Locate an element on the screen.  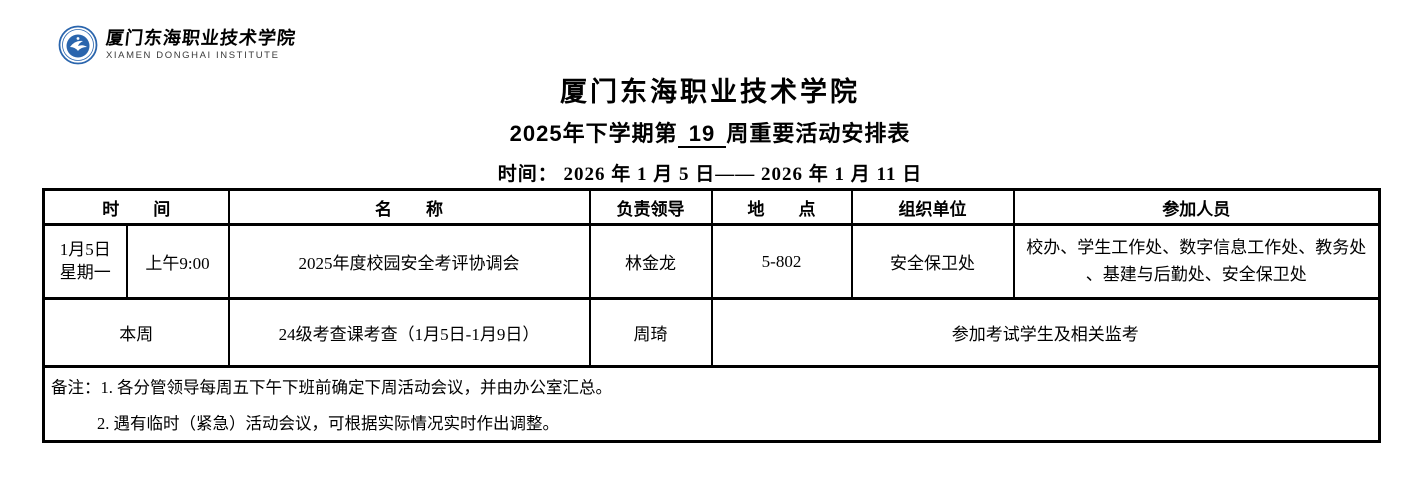
header-cell-location: 地 点 is located at coordinates (781, 207).